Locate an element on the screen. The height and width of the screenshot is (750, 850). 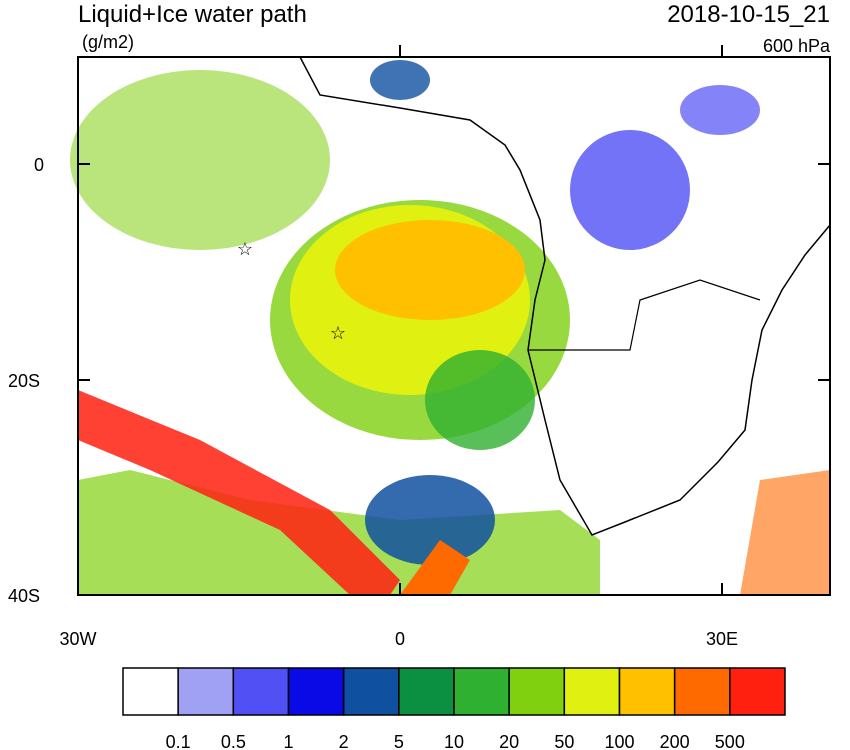
colorbar-label: 10 is located at coordinates (454, 741).